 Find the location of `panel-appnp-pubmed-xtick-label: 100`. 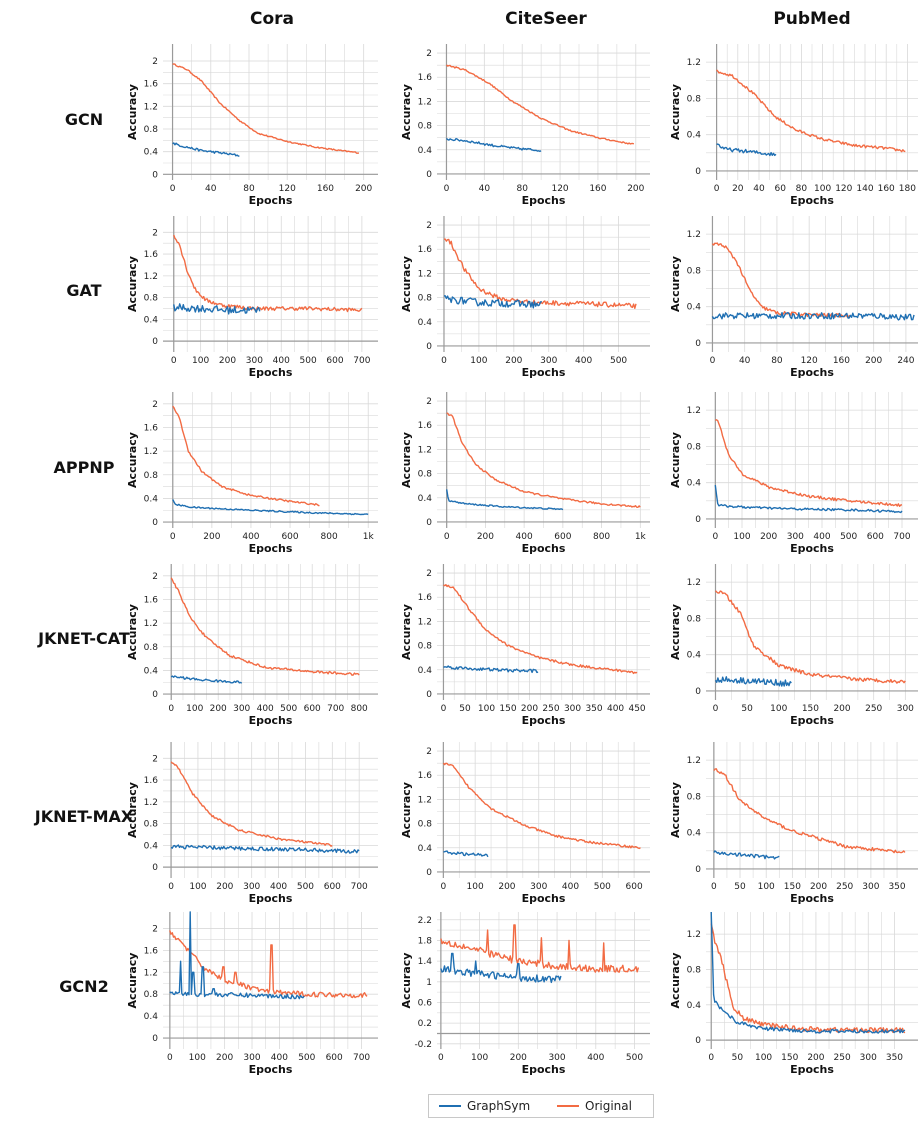

panel-appnp-pubmed-xtick-label: 100 is located at coordinates (741, 537).